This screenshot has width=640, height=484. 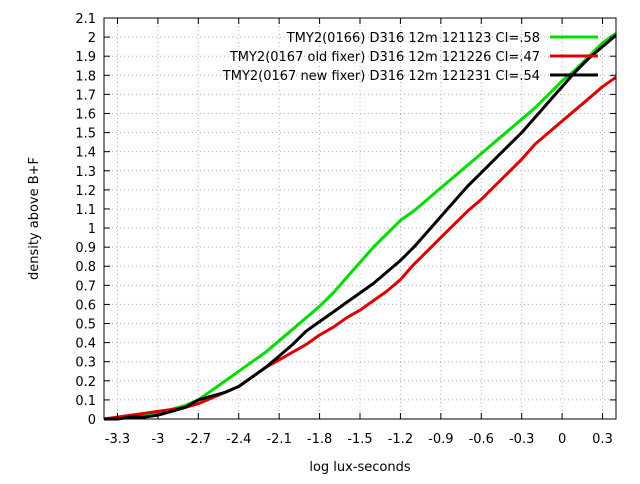 What do you see at coordinates (85, 382) in the screenshot?
I see `y-tick-label: 0.2` at bounding box center [85, 382].